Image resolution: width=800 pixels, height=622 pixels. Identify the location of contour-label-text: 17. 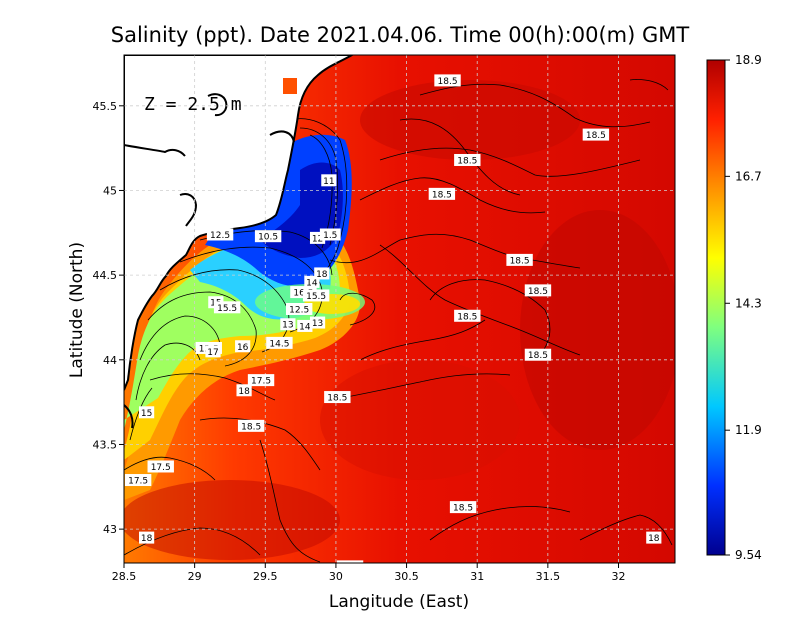
(212, 353).